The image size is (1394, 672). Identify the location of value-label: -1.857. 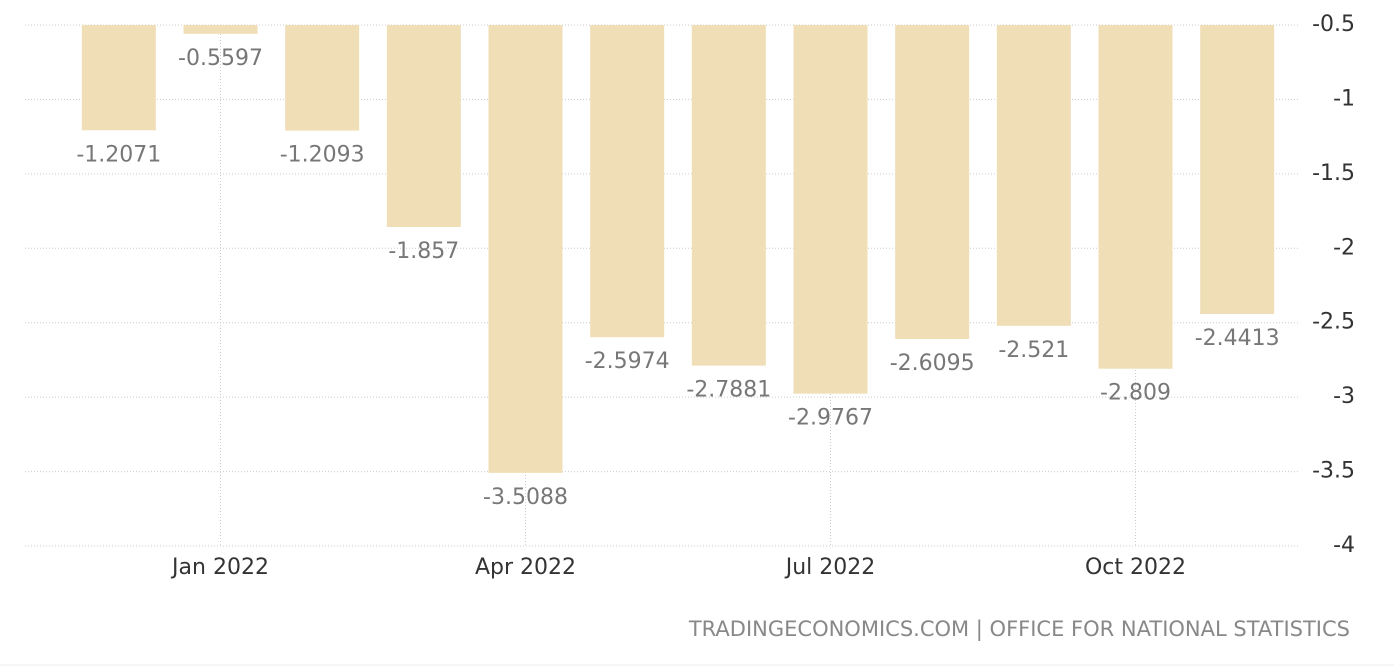
(423, 251).